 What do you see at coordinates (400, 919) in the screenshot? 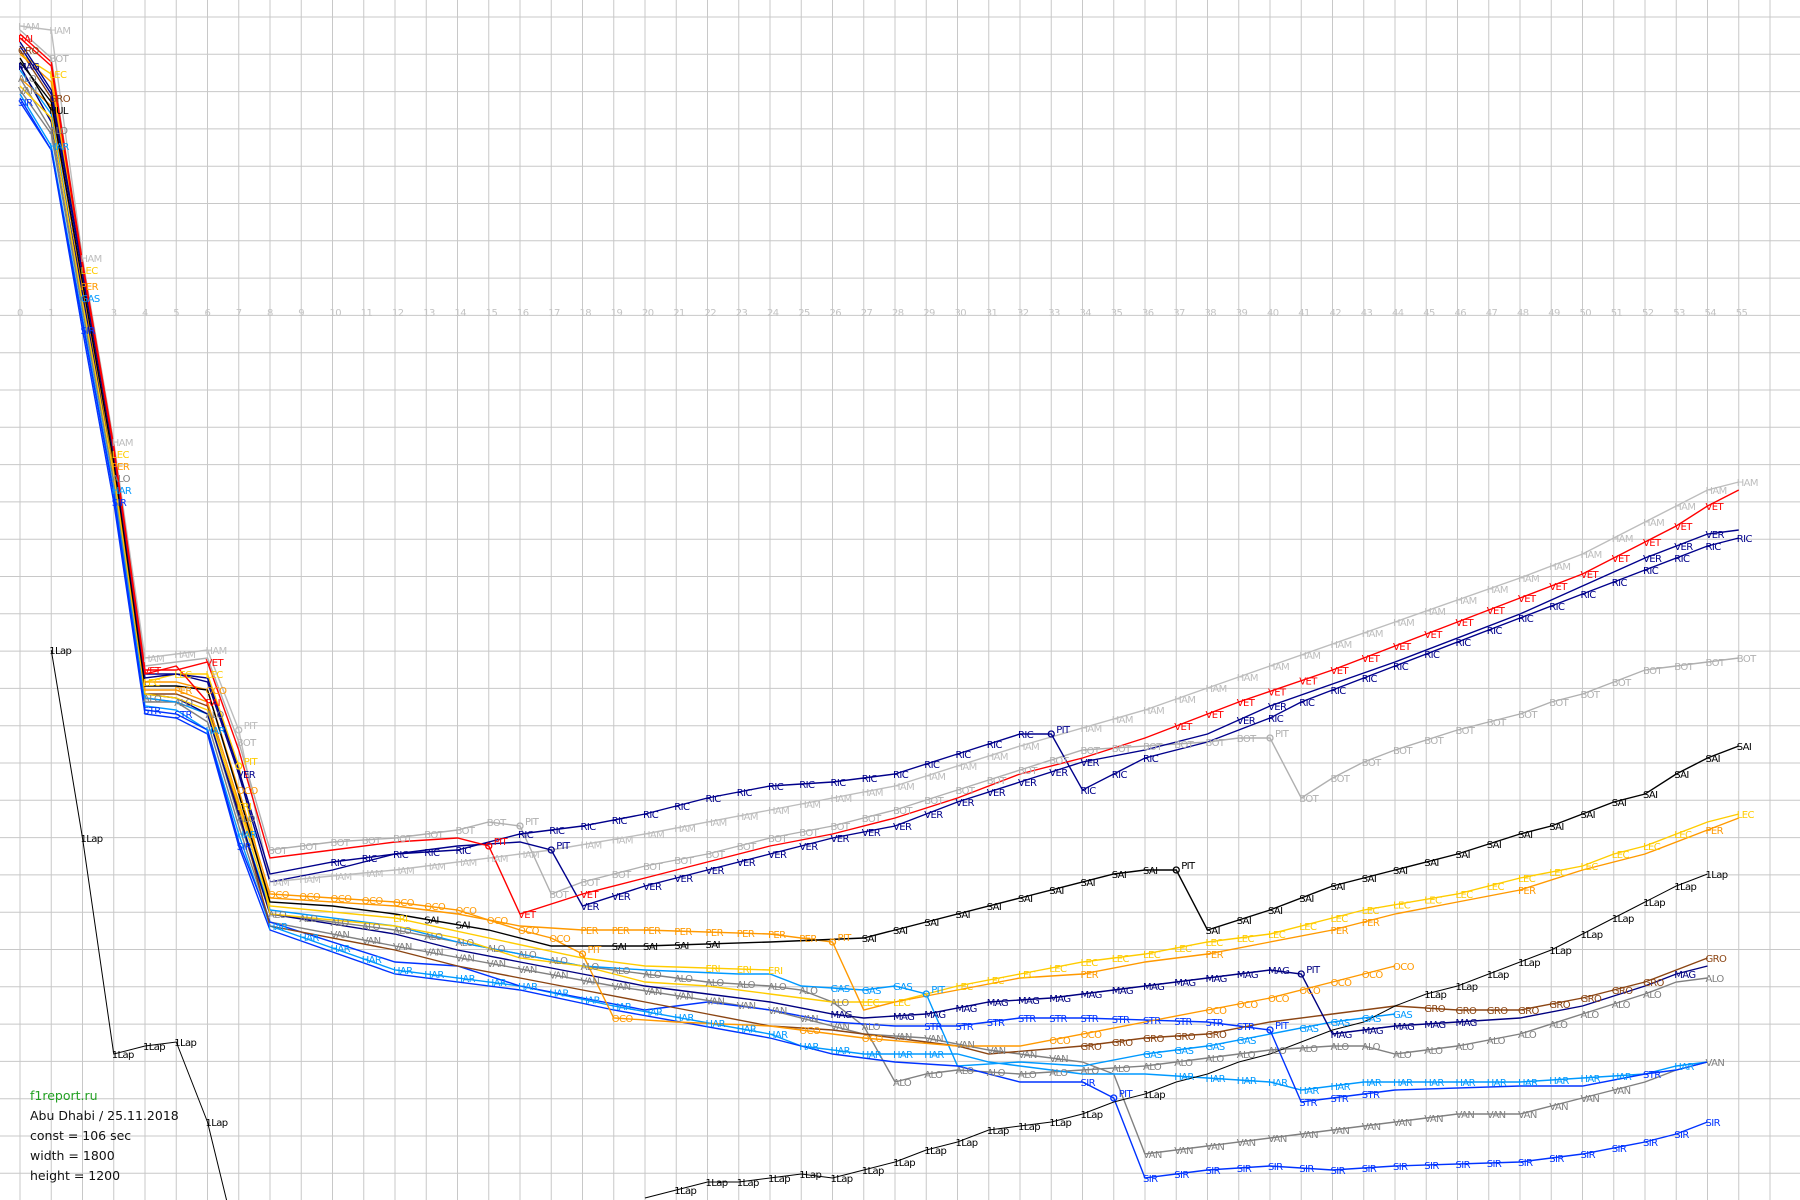
I see `point-label: ERI` at bounding box center [400, 919].